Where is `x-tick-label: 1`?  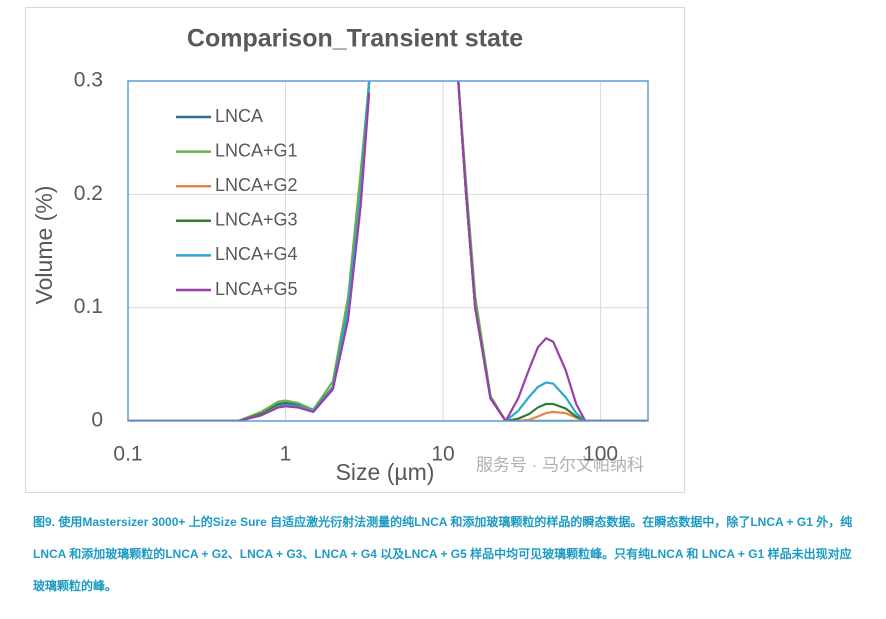 x-tick-label: 1 is located at coordinates (286, 454).